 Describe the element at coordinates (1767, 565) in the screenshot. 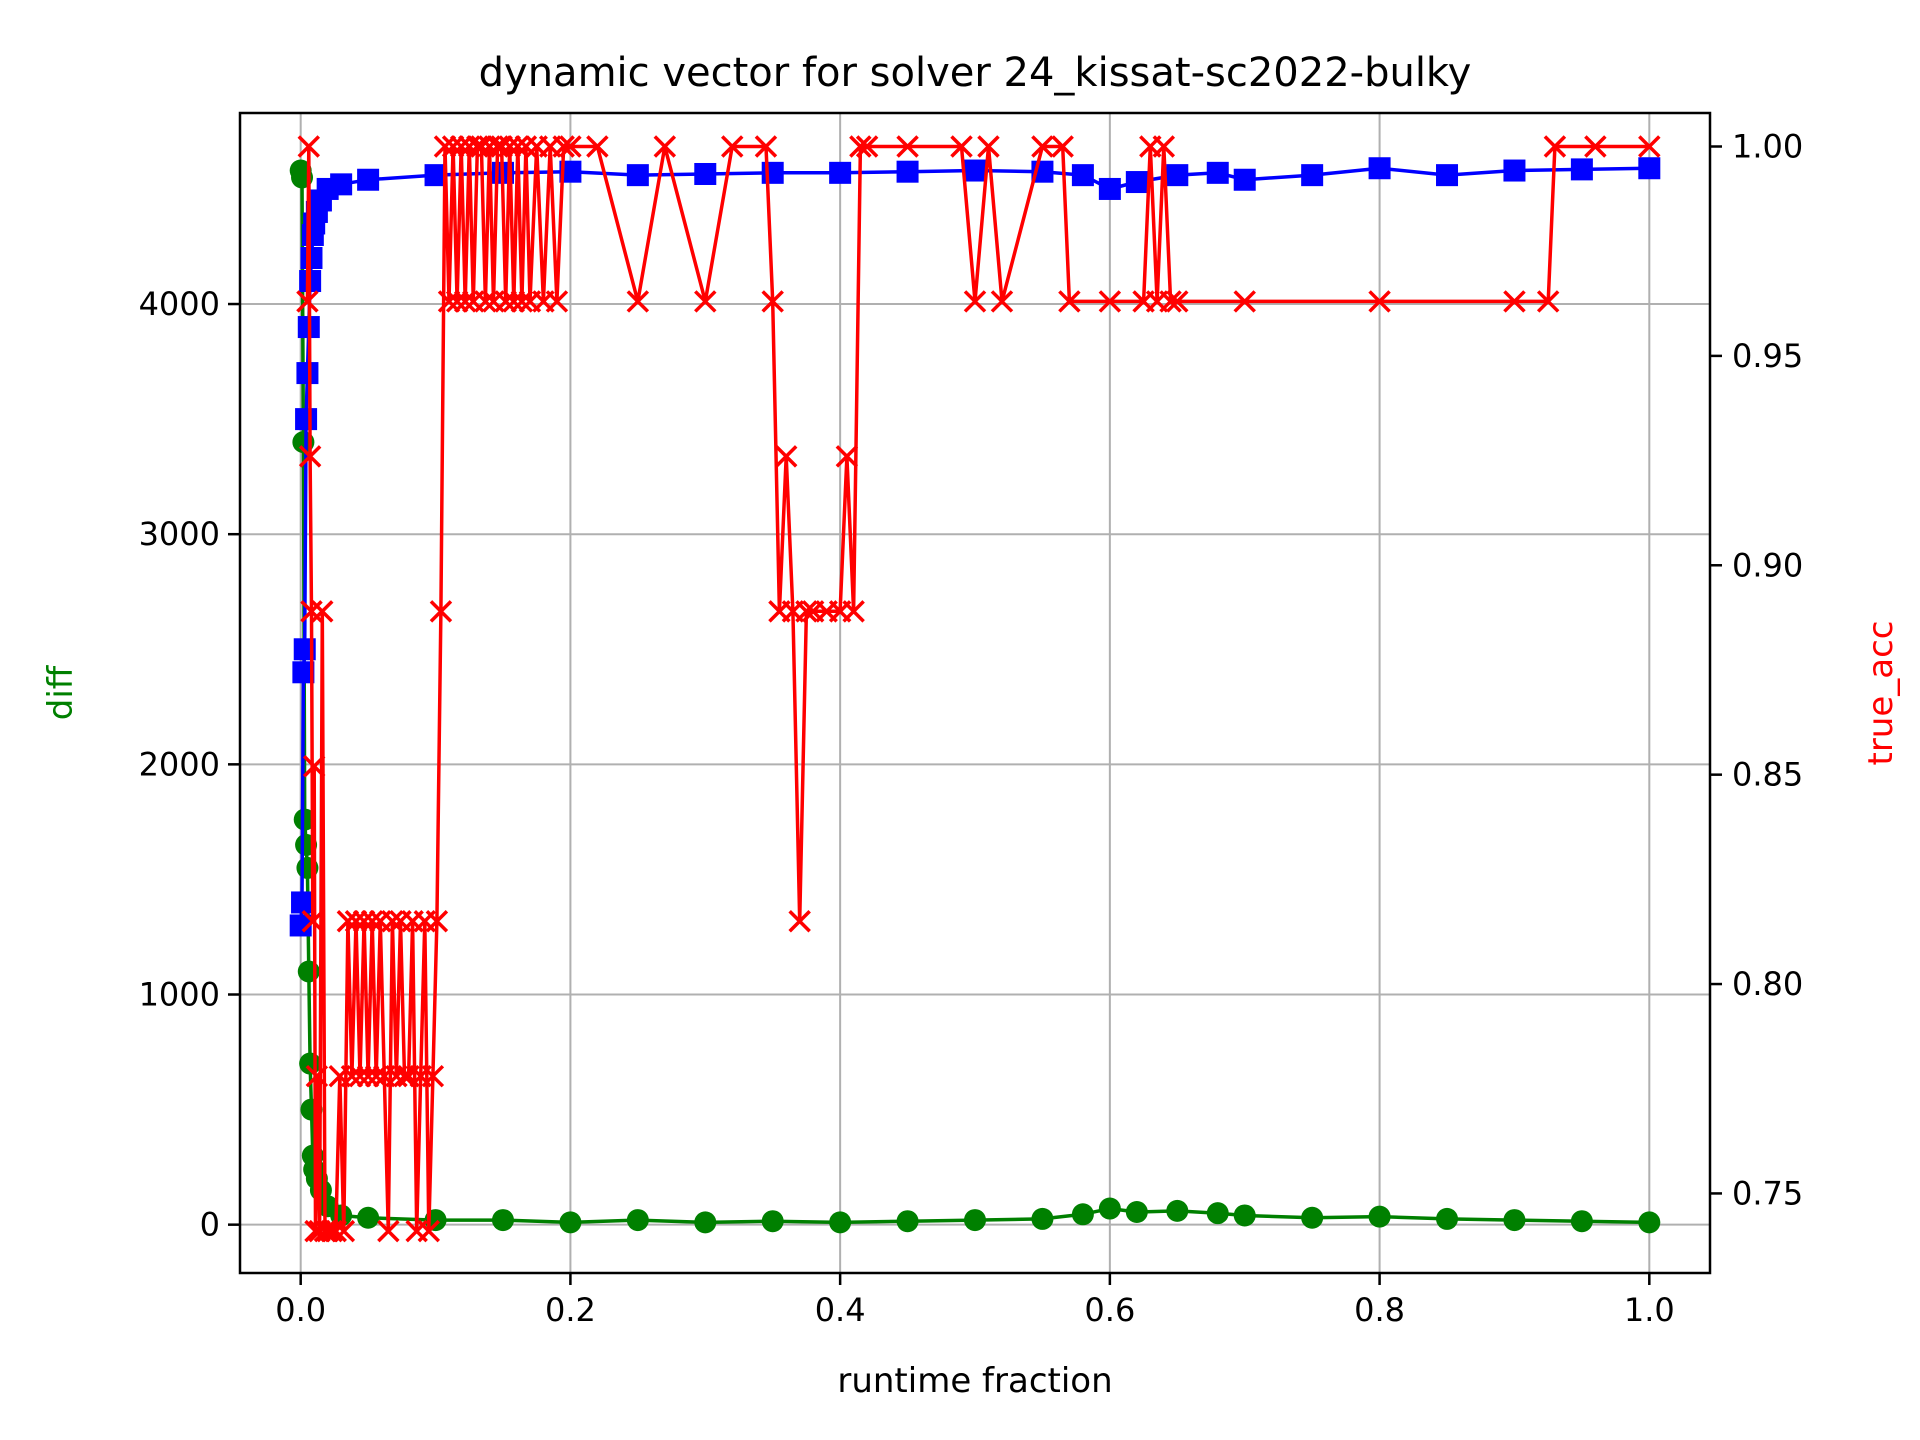

I see `y-right-tick-label: 0.90` at that location.